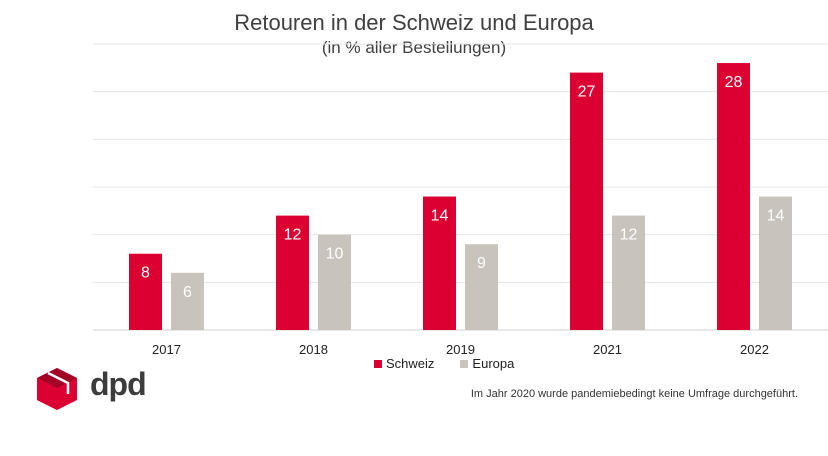 This screenshot has width=828, height=456. Describe the element at coordinates (293, 235) in the screenshot. I see `data-label-schweiz-2018: 12` at that location.